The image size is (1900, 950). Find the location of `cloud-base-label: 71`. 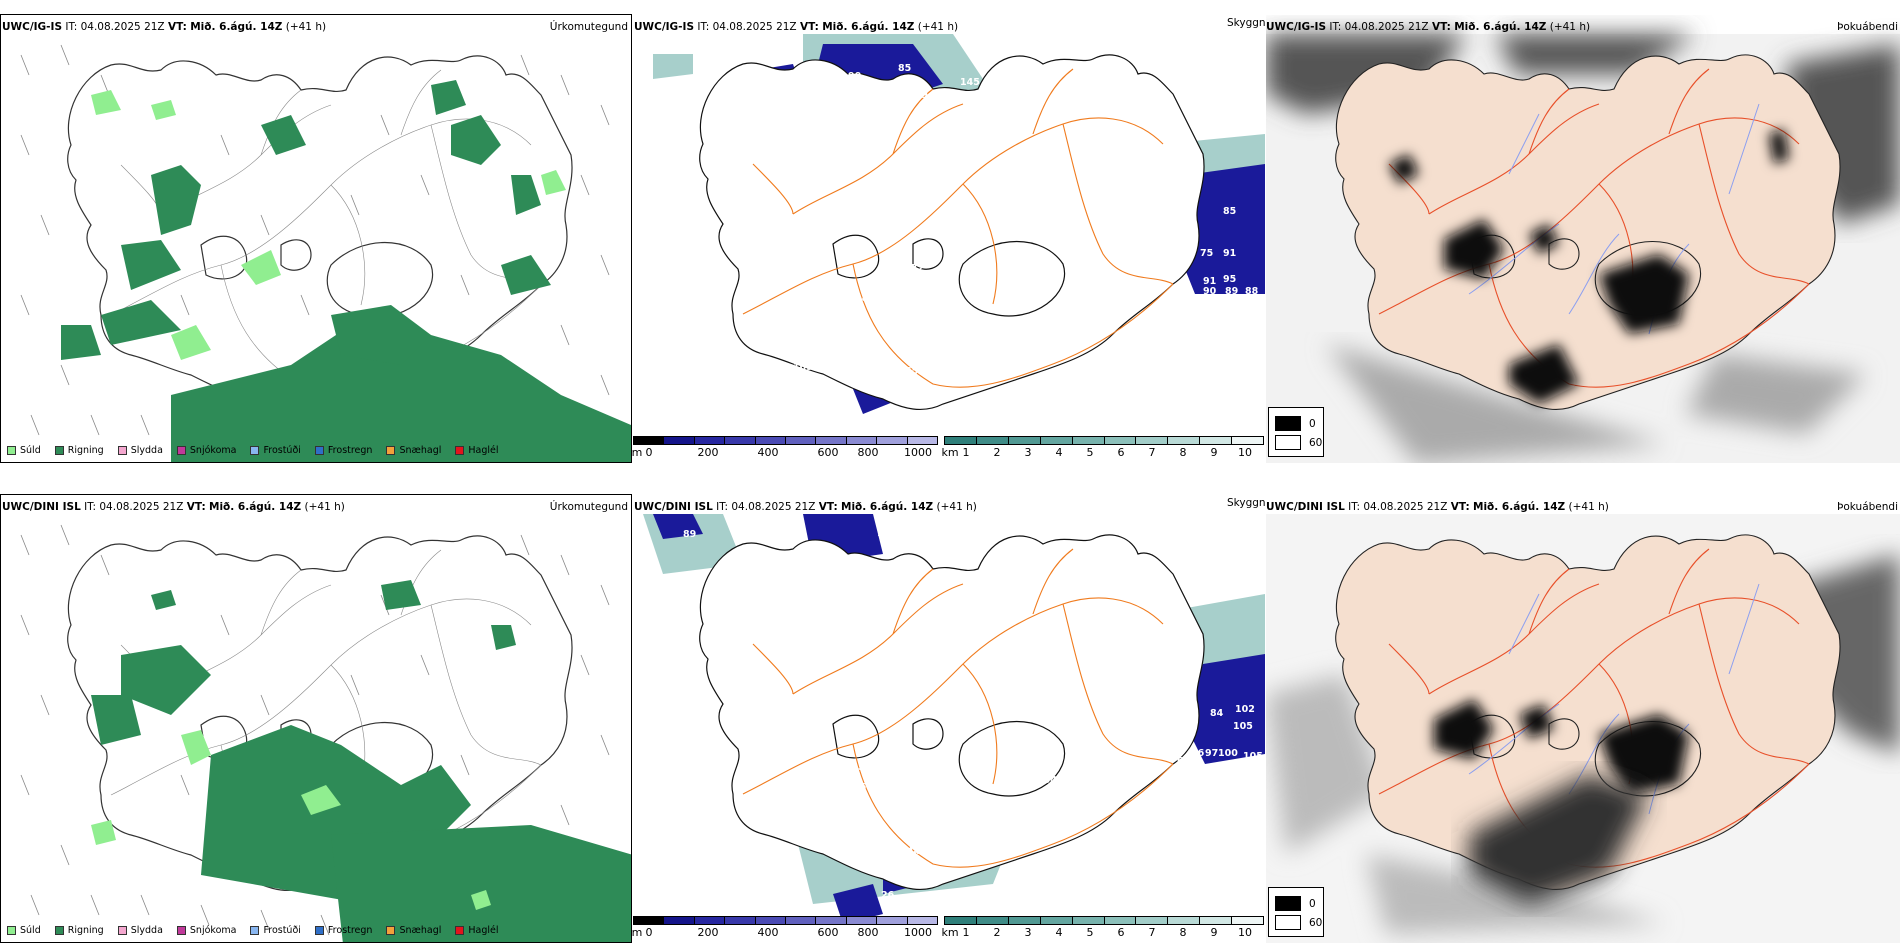

cloud-base-label: 71 is located at coordinates (1209, 301).